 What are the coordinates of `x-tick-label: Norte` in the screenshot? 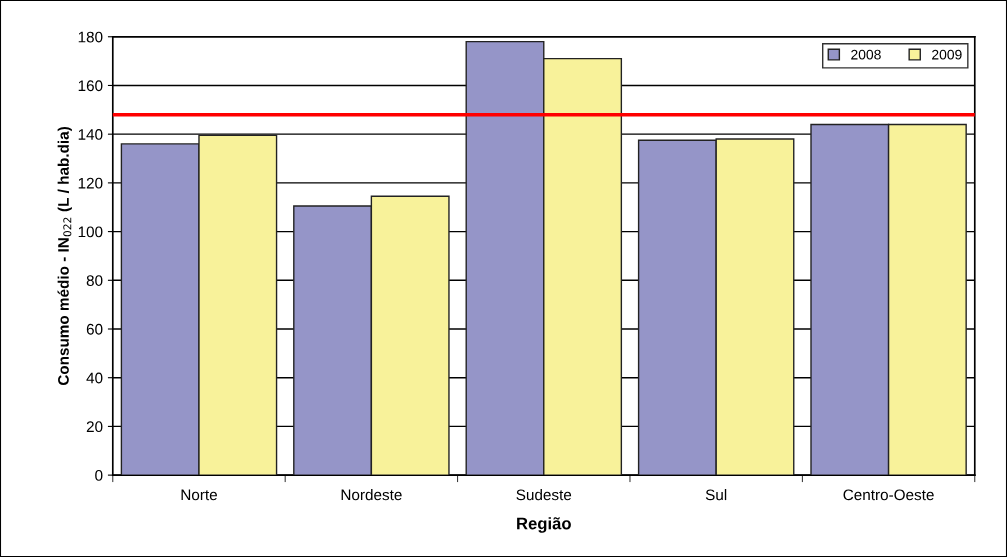 It's located at (199, 495).